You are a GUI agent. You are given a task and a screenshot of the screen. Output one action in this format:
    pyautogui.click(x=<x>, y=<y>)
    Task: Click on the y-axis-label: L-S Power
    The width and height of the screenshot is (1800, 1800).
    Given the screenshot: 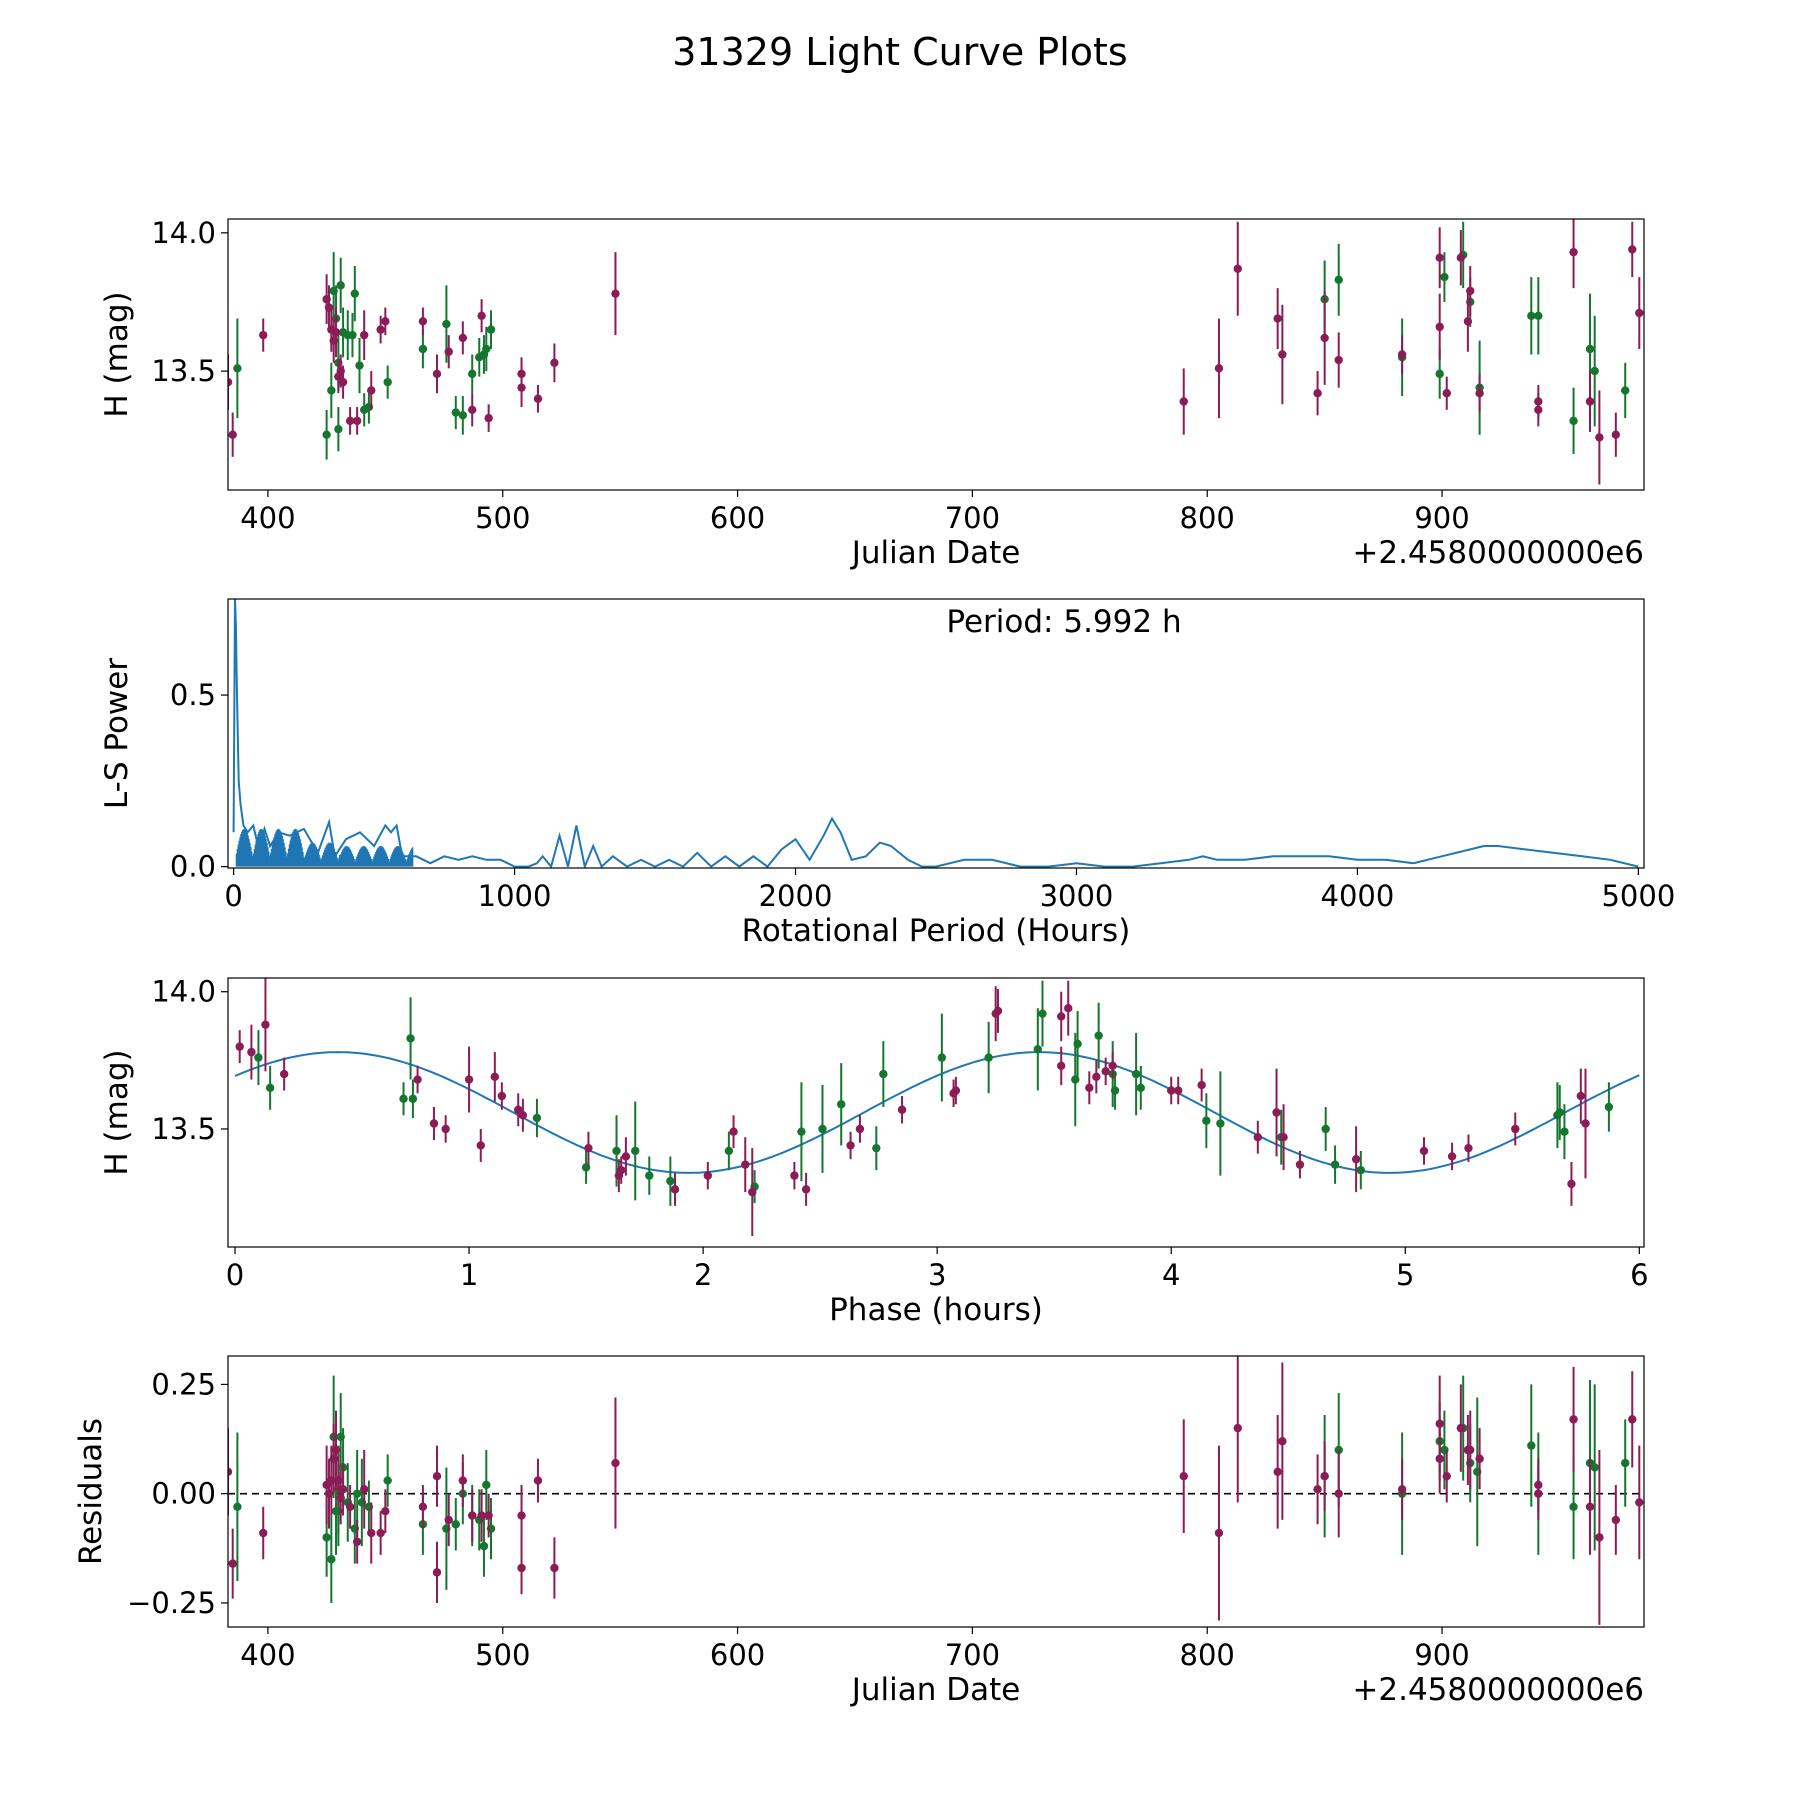 What is the action you would take?
    pyautogui.click(x=117, y=733)
    